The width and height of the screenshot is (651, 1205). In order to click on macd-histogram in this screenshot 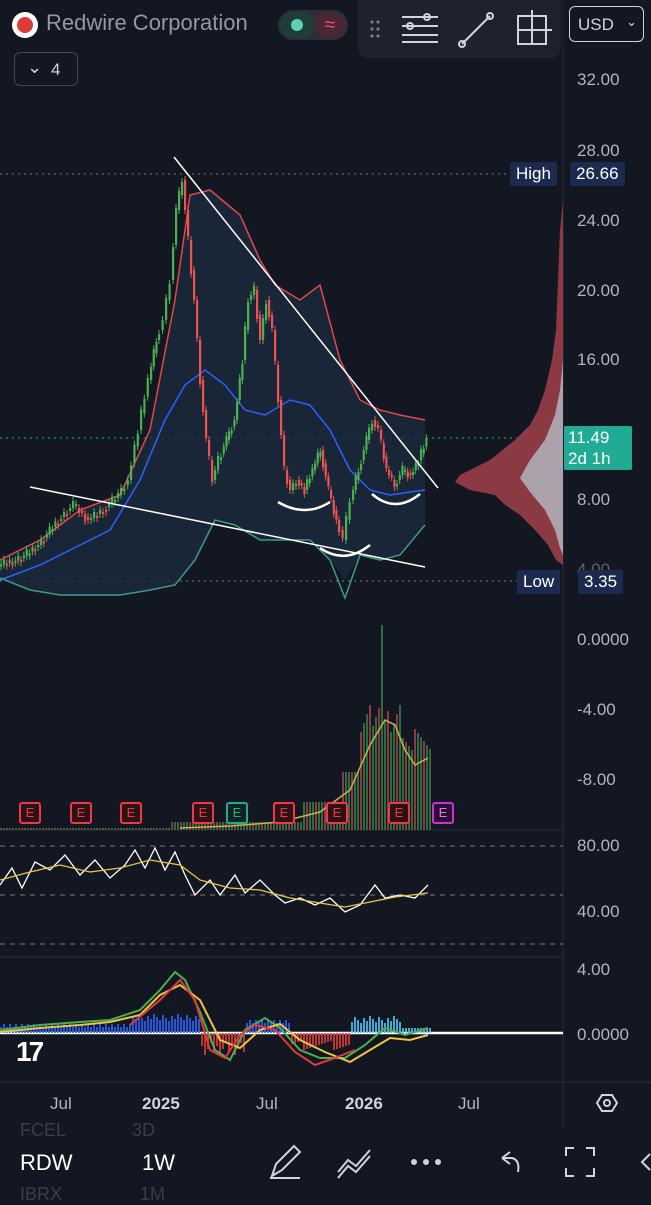, I will do `click(215, 1034)`.